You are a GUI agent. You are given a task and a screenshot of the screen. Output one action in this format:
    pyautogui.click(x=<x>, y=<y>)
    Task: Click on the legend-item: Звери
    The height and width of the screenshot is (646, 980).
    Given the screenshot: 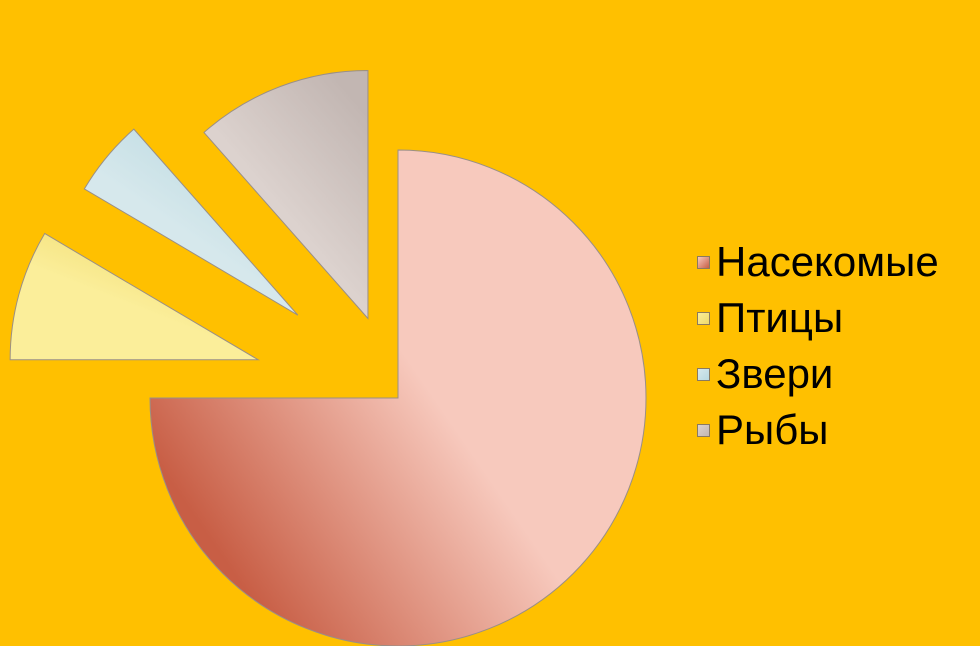 What is the action you would take?
    pyautogui.click(x=818, y=374)
    